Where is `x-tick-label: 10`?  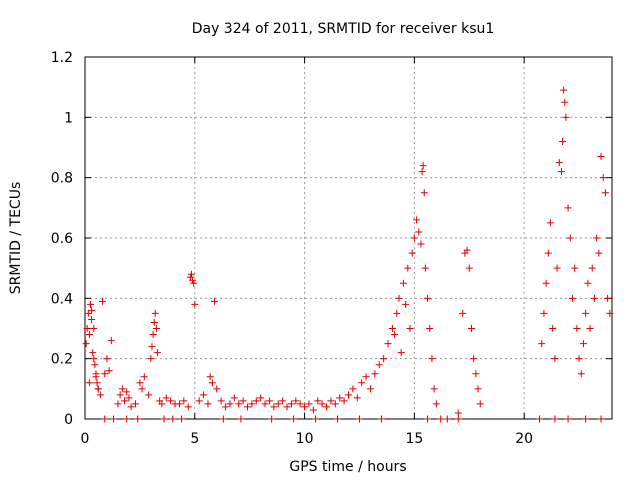 x-tick-label: 10 is located at coordinates (305, 439).